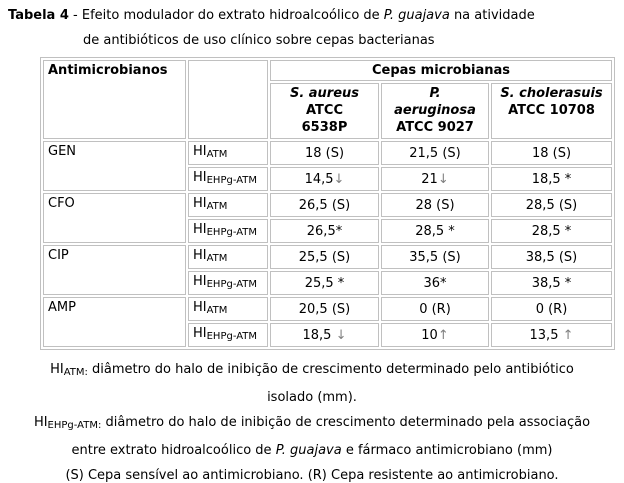 The image size is (624, 483). Describe the element at coordinates (228, 99) in the screenshot. I see `header-empty-cell` at that location.